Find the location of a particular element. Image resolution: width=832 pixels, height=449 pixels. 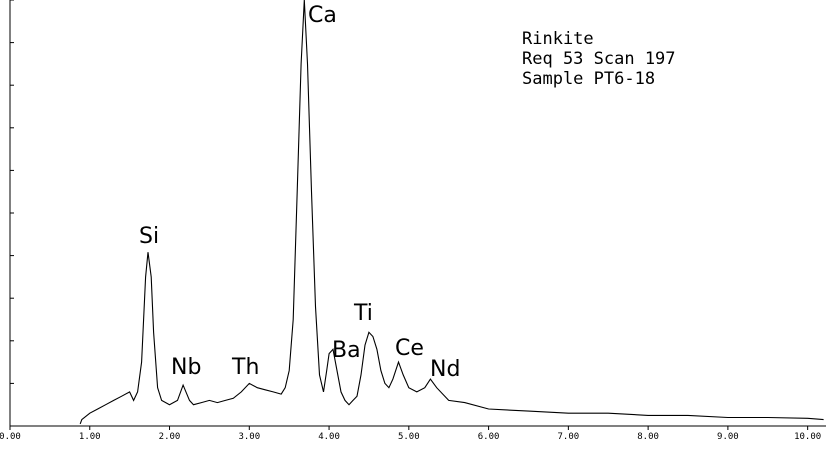

x-tick-label: 7.00 is located at coordinates (569, 437).